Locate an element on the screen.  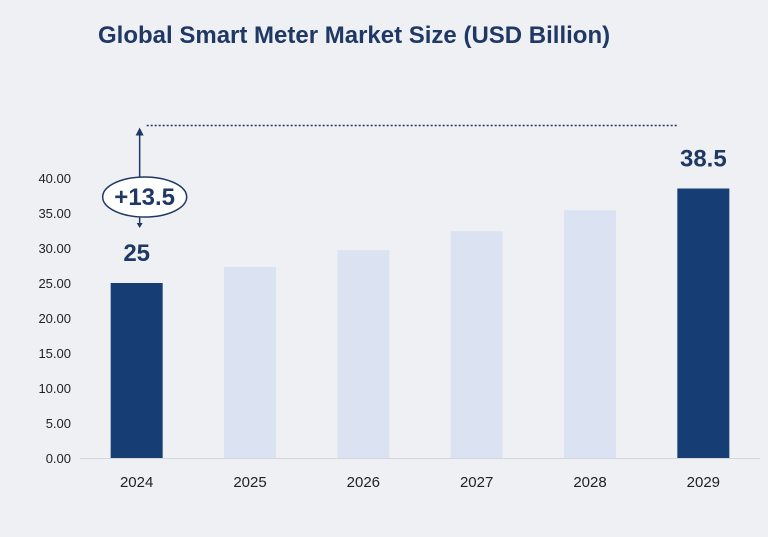
x-tick-label: 2029 is located at coordinates (703, 482).